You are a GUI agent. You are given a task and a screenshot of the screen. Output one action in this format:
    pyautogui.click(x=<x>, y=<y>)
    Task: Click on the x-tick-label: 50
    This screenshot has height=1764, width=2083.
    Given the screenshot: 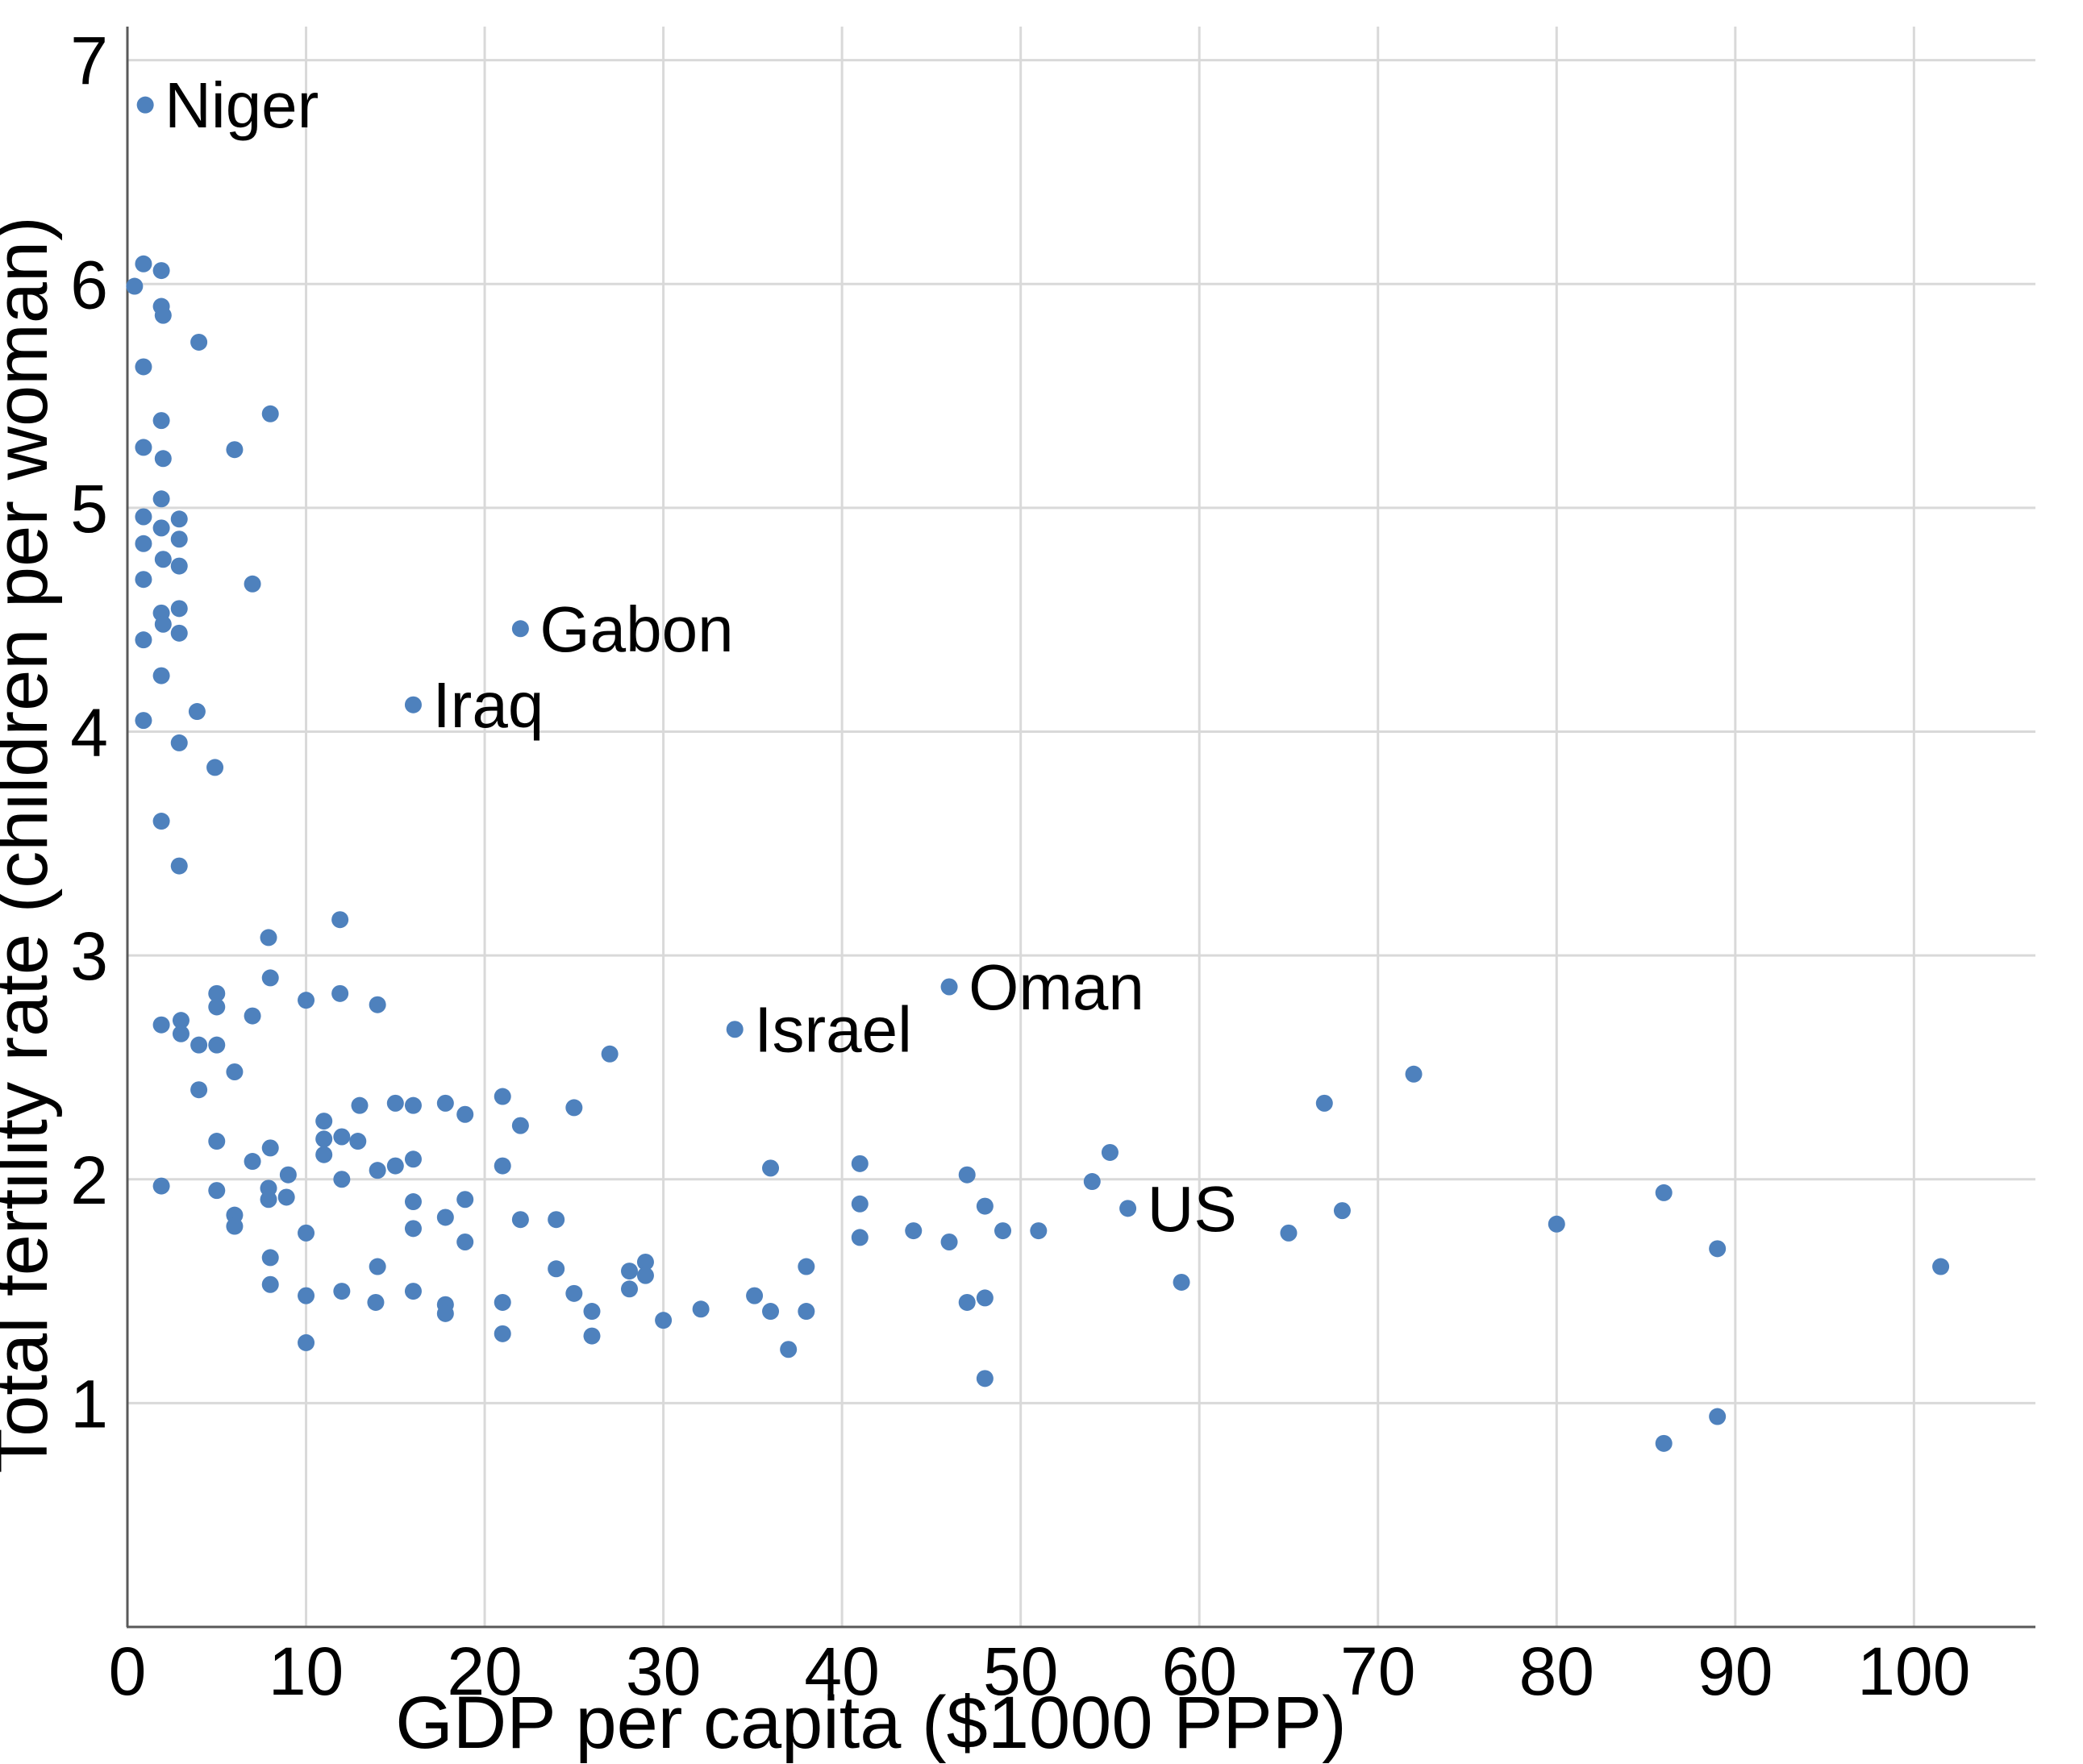 What is the action you would take?
    pyautogui.click(x=1020, y=1671)
    